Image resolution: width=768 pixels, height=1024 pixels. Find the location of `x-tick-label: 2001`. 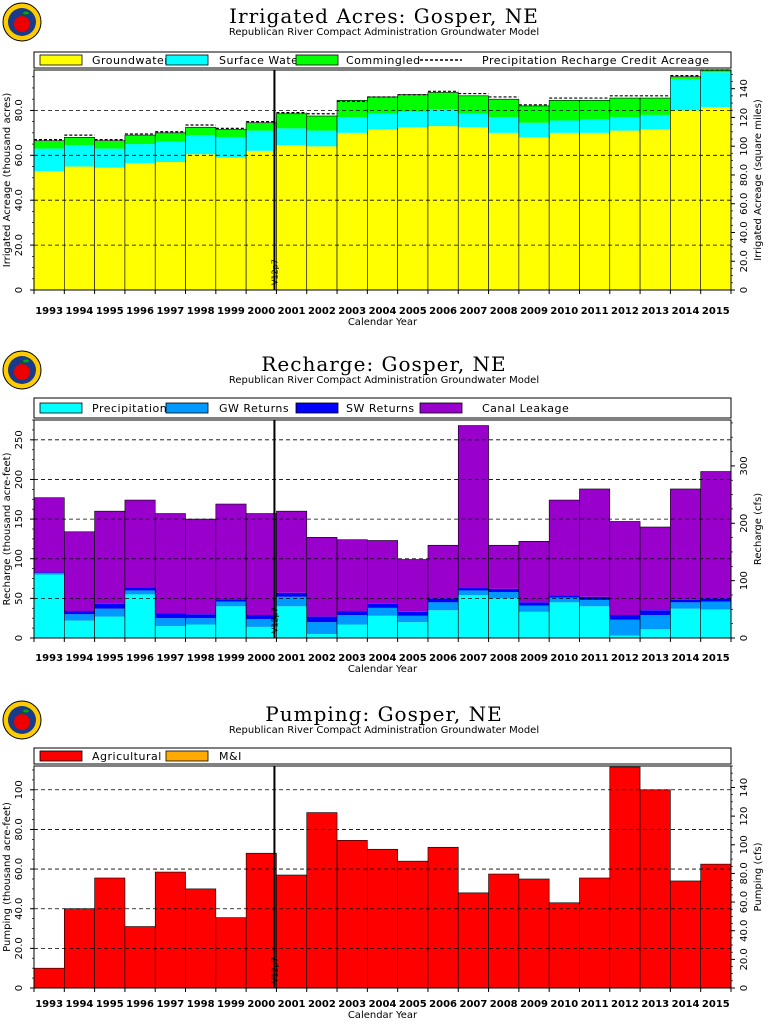

x-tick-label: 2001 is located at coordinates (292, 658).